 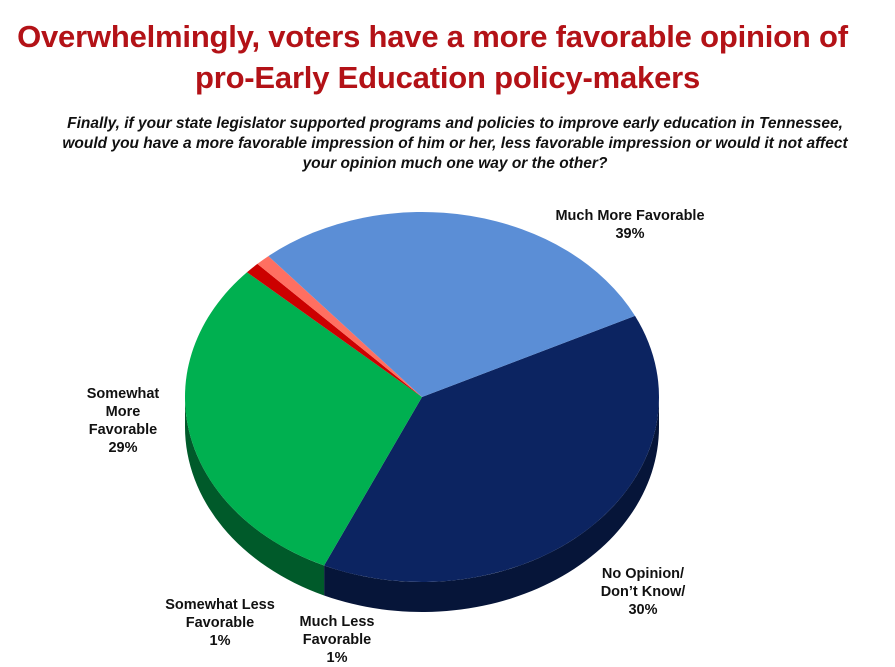 I want to click on pie-slice-no-opinion-don-t-know, so click(x=303, y=419).